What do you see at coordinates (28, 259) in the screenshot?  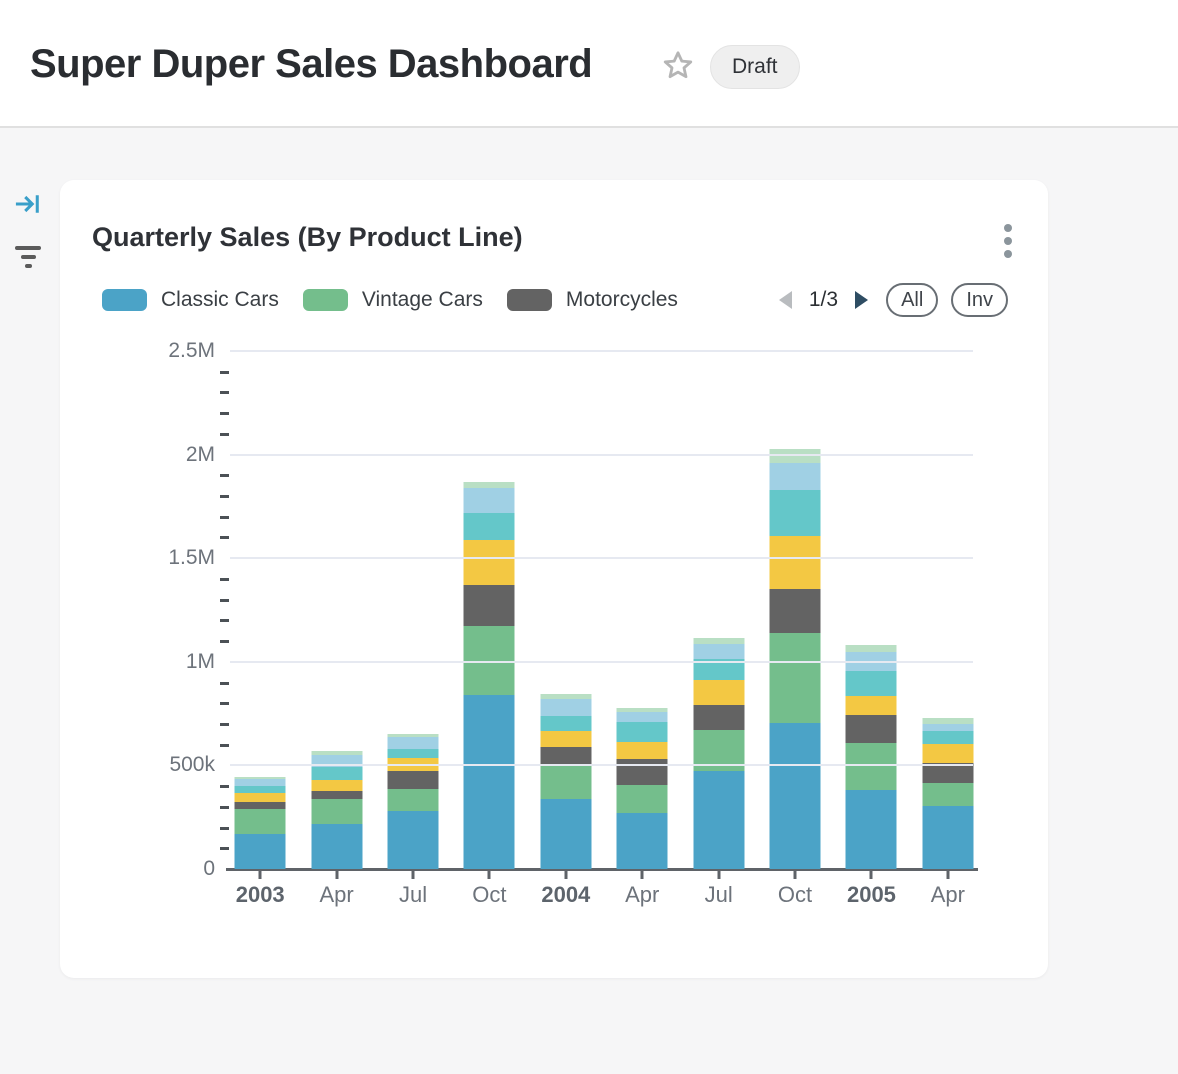 I see `filter-icon` at bounding box center [28, 259].